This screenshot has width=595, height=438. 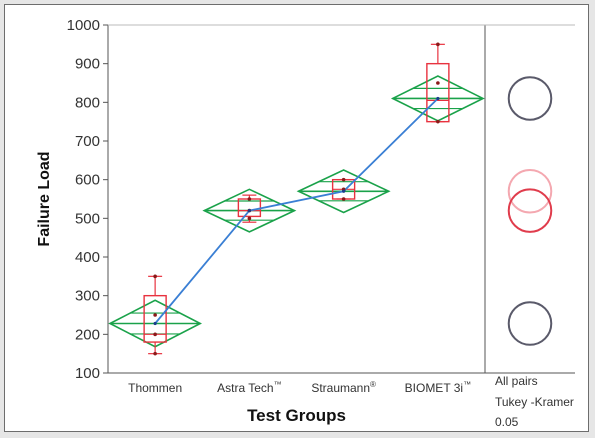 I want to click on y-tick-label: 700, so click(x=87, y=141).